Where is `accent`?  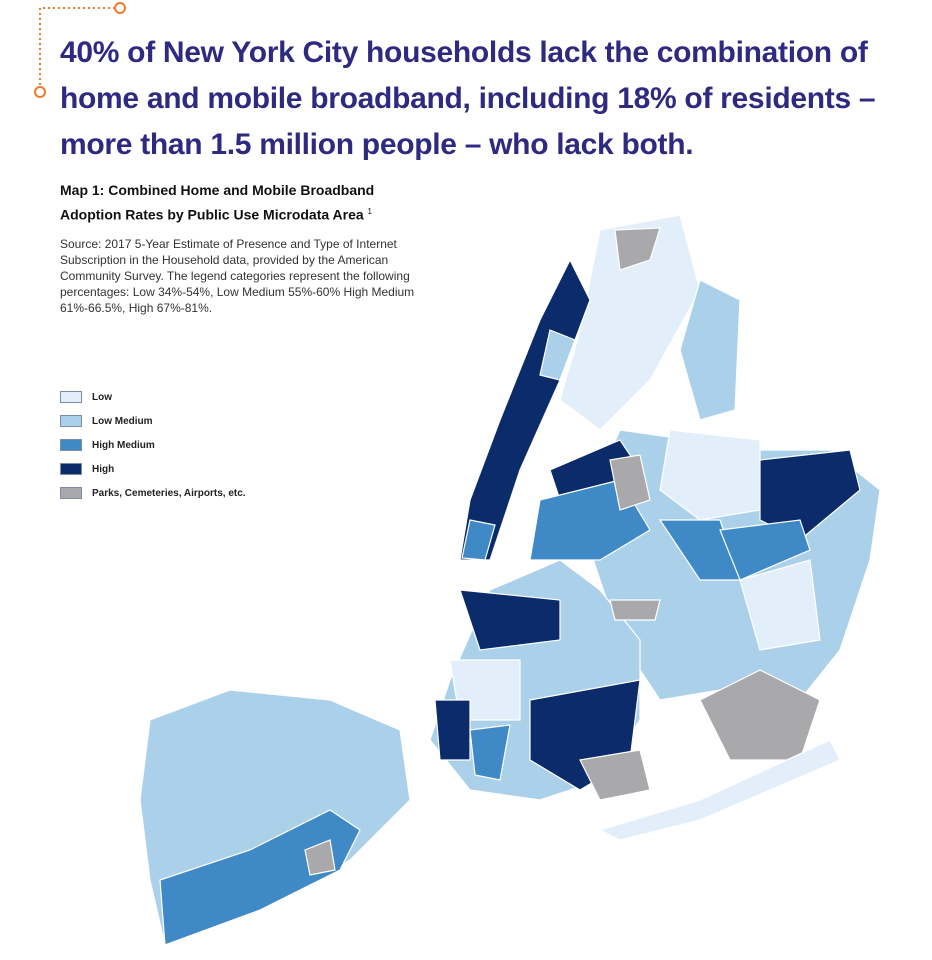 accent is located at coordinates (80, 50).